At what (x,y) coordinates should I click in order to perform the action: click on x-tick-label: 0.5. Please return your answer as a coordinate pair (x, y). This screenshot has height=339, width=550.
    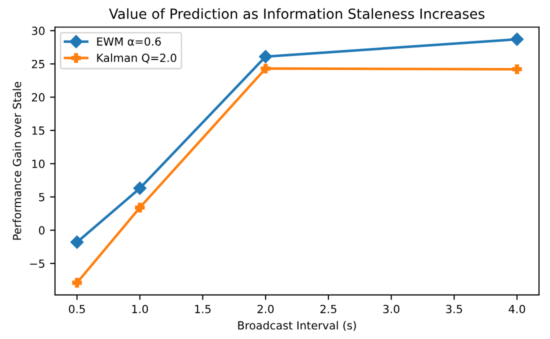
    Looking at the image, I should click on (76, 309).